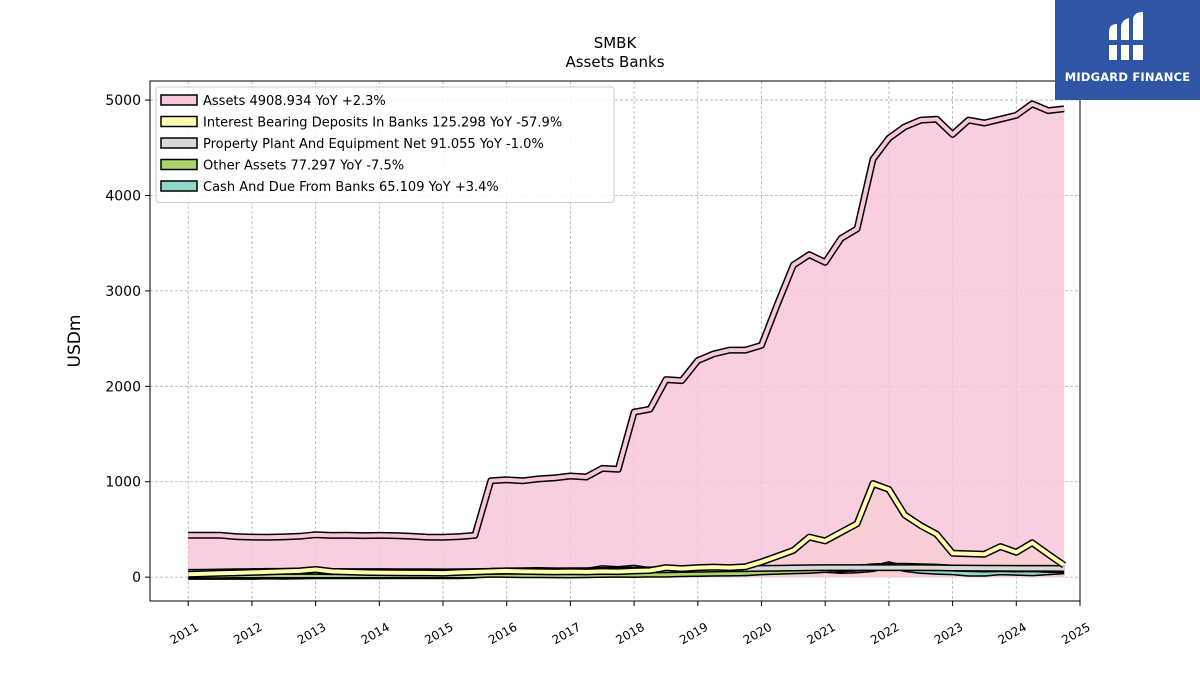  What do you see at coordinates (247, 633) in the screenshot?
I see `x-tick-label: 2012` at bounding box center [247, 633].